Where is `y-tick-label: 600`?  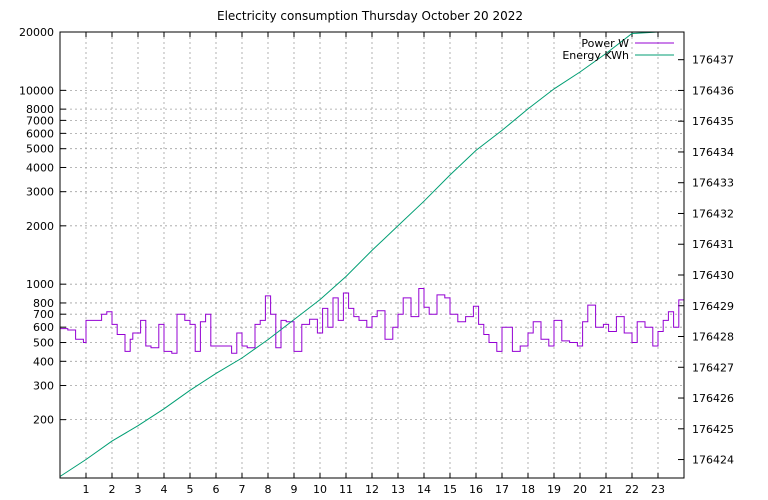
y-tick-label: 600 is located at coordinates (43, 327).